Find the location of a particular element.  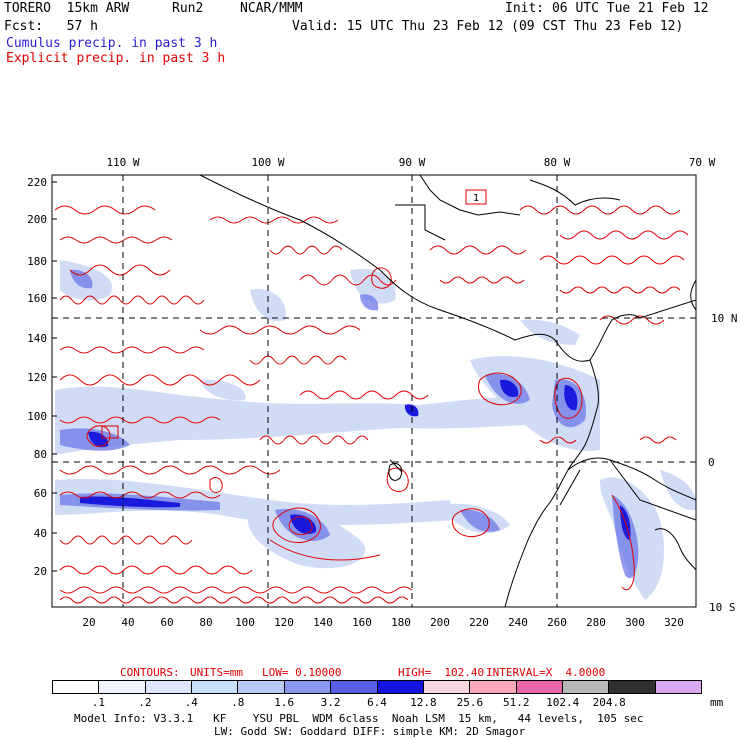

y-tick: 140 is located at coordinates (37, 338).